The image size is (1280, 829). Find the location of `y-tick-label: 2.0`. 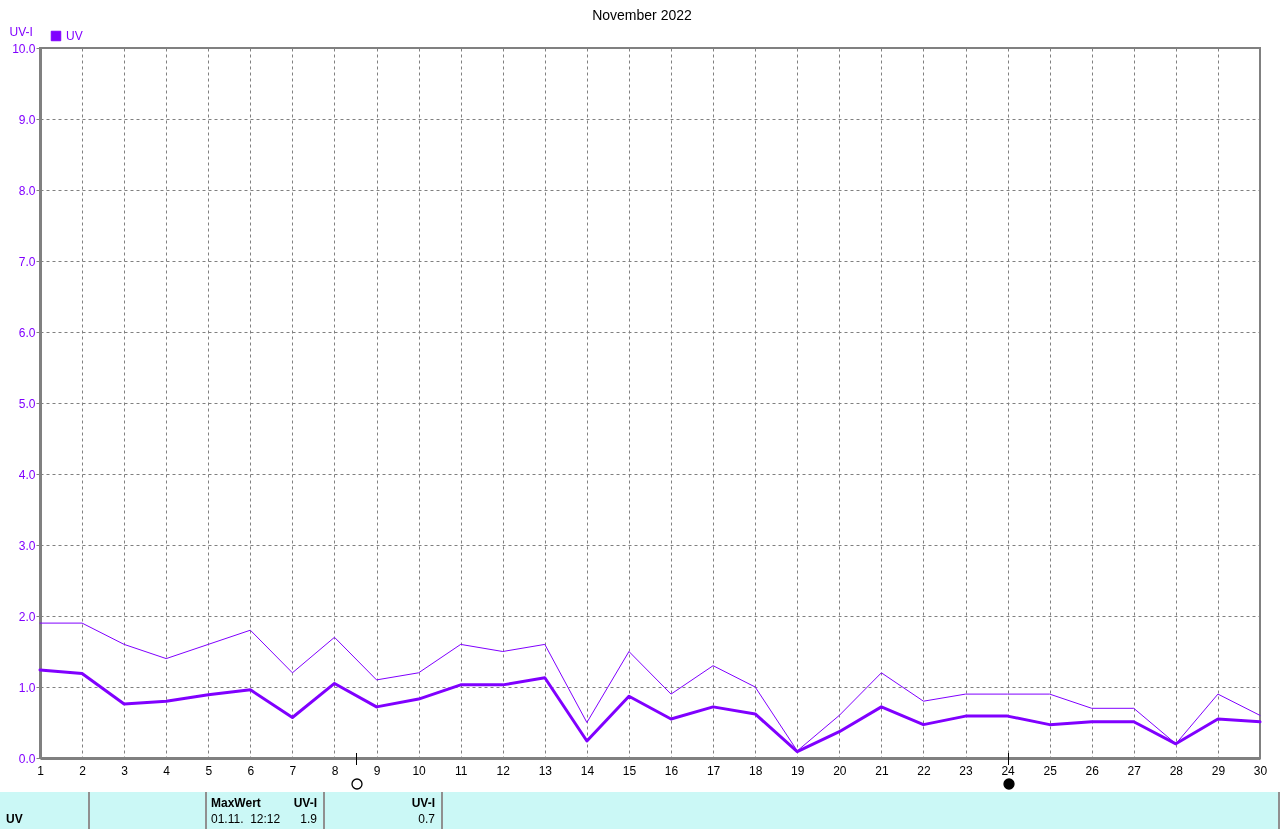

y-tick-label: 2.0 is located at coordinates (27, 616).